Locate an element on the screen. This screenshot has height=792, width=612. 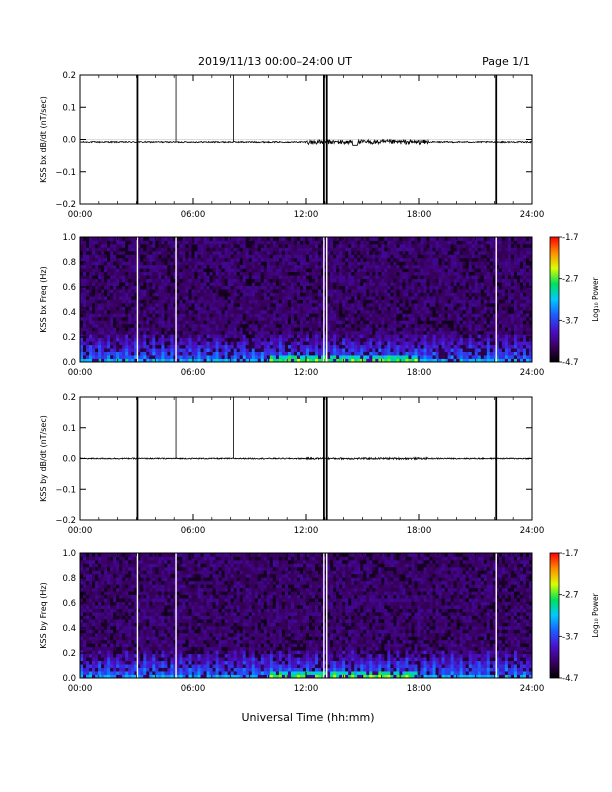
x-tick-label: 18:00 is located at coordinates (419, 215).